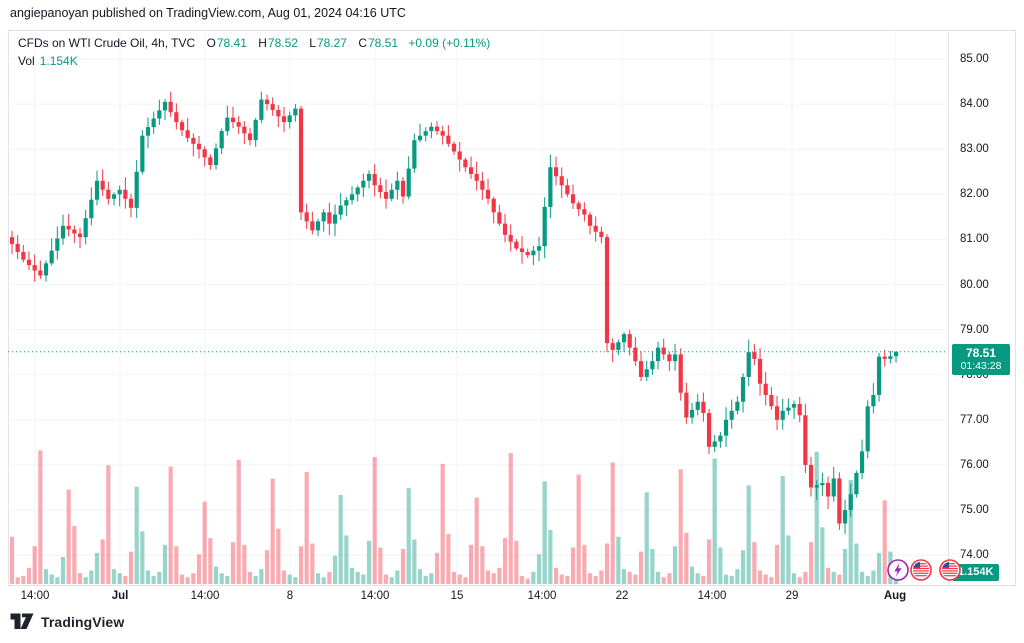 Image resolution: width=1024 pixels, height=643 pixels. What do you see at coordinates (981, 352) in the screenshot?
I see `current-price-value: 78.51` at bounding box center [981, 352].